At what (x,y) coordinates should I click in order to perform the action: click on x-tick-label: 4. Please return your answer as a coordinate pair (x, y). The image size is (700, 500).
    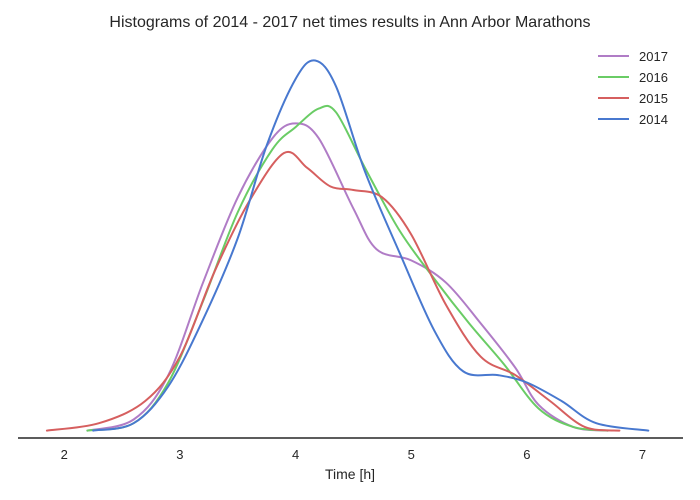
    Looking at the image, I should click on (295, 454).